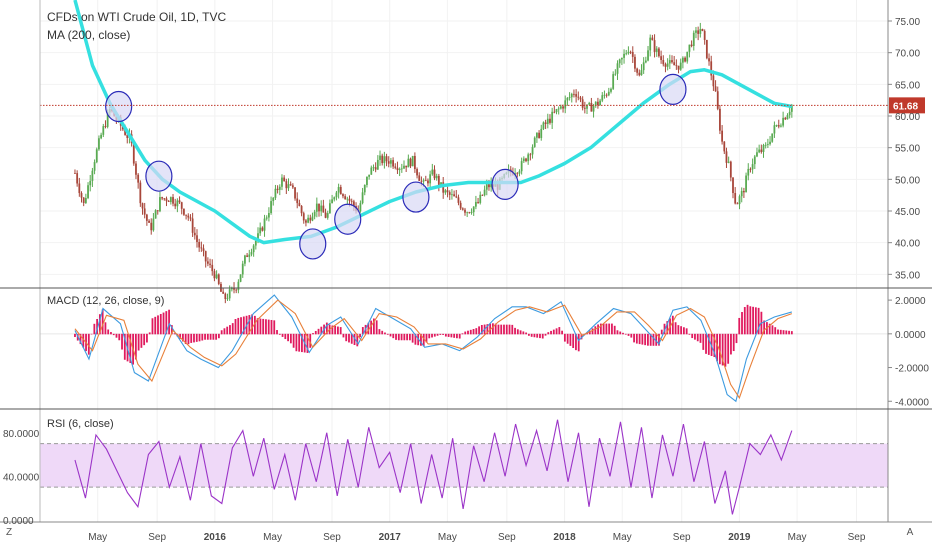 The width and height of the screenshot is (932, 550). I want to click on time-axis-label: 2017, so click(390, 537).